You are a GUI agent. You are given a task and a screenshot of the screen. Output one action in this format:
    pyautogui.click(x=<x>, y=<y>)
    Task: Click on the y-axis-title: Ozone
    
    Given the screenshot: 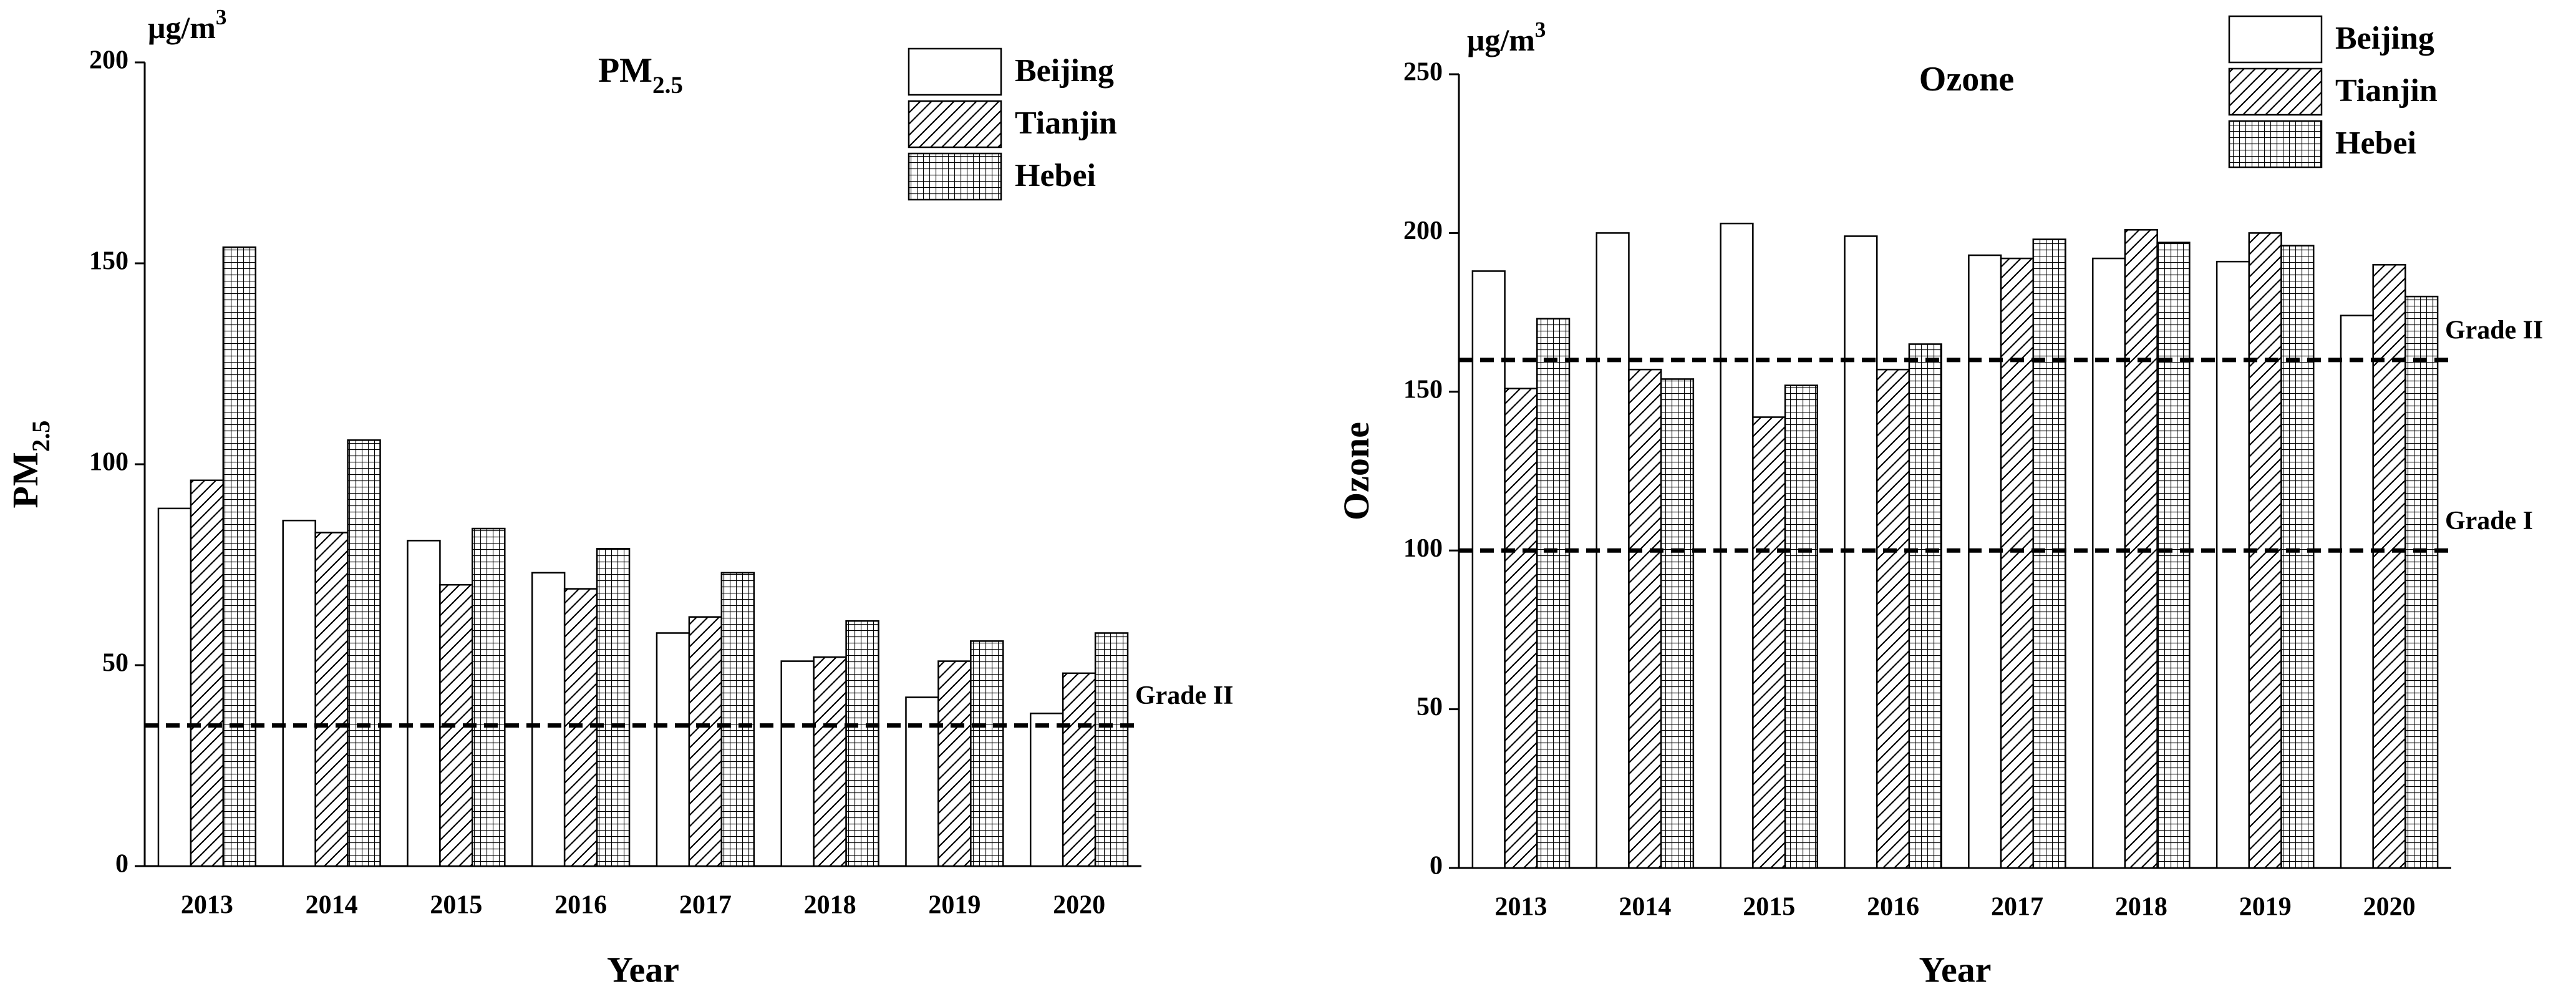 What is the action you would take?
    pyautogui.click(x=1356, y=471)
    